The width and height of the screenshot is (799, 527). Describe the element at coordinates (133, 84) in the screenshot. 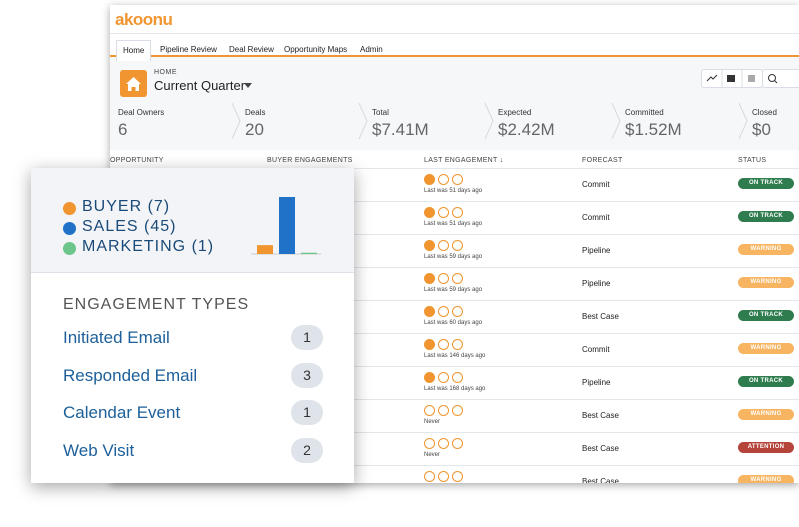

I see `home-glyph` at that location.